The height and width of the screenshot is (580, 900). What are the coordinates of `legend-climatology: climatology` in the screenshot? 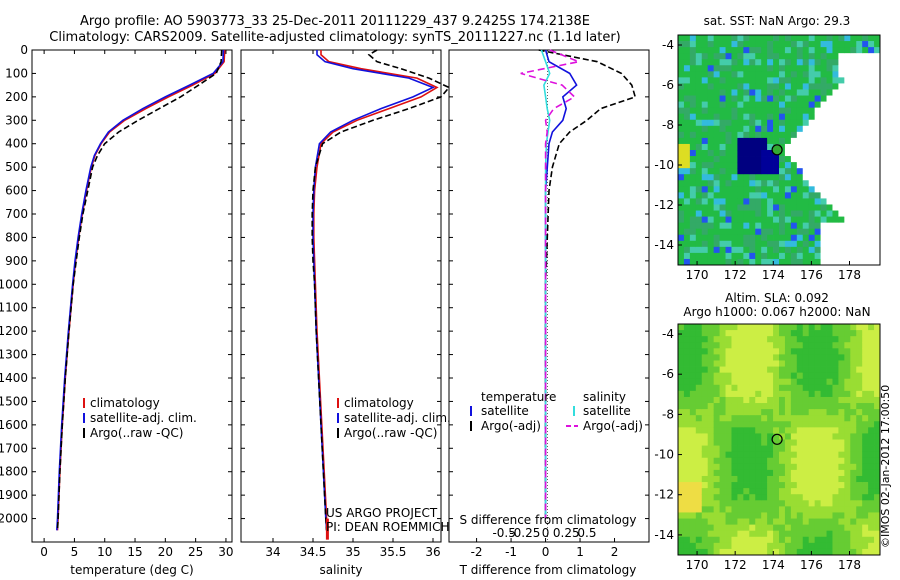 It's located at (379, 403).